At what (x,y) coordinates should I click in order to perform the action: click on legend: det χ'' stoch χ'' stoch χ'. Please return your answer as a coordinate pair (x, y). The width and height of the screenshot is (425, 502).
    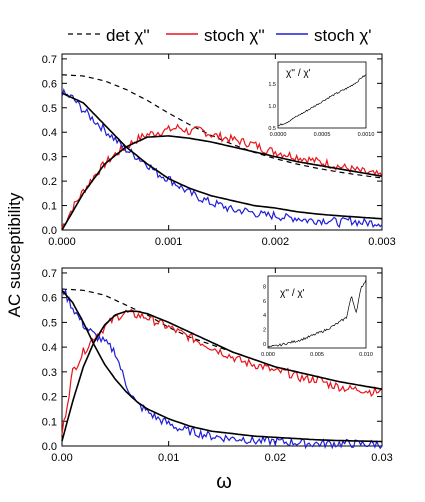
    Looking at the image, I should click on (220, 35).